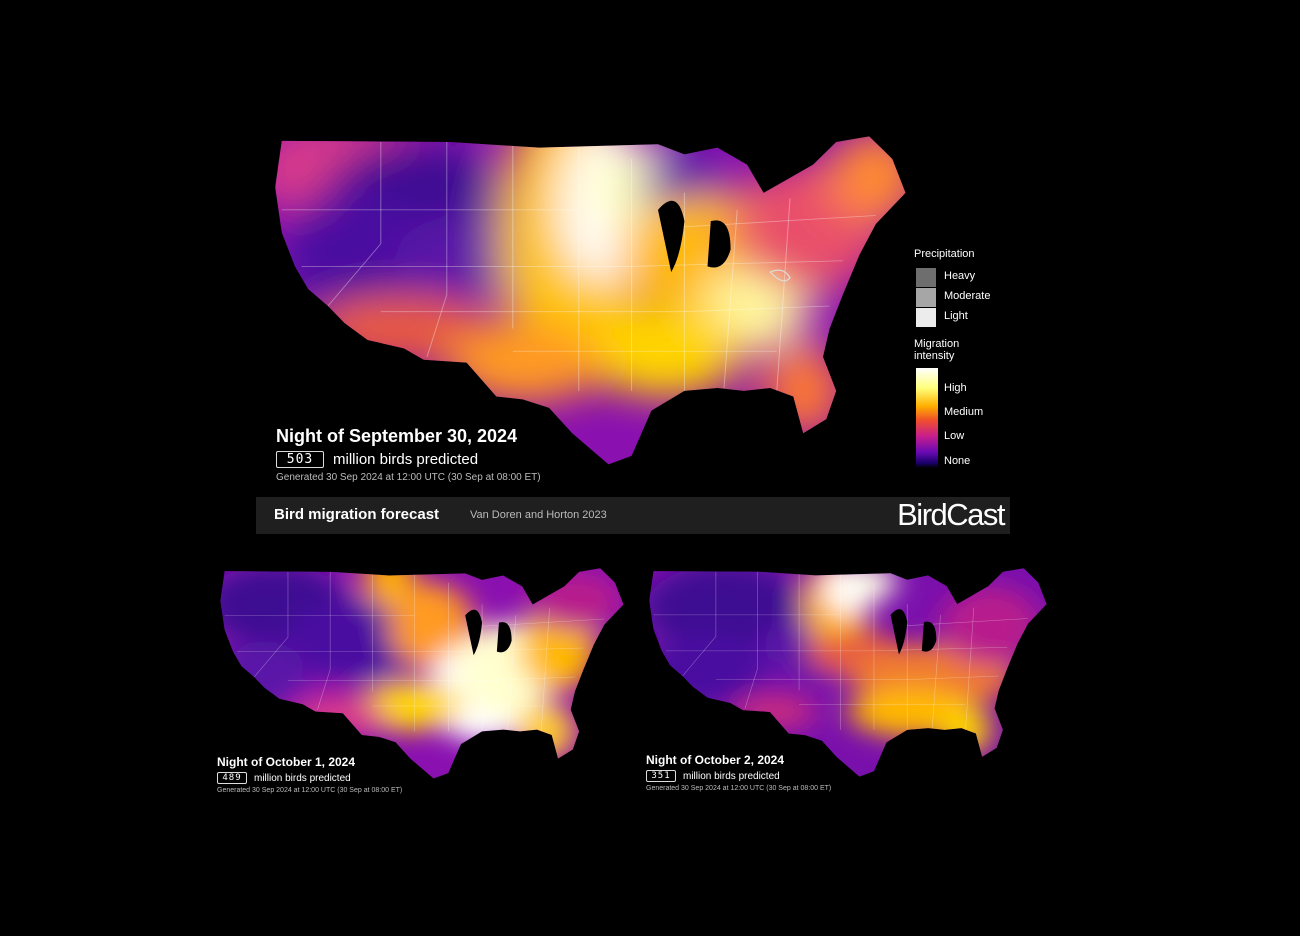 This screenshot has height=936, width=1300. I want to click on migration-title-1: Migration, so click(937, 344).